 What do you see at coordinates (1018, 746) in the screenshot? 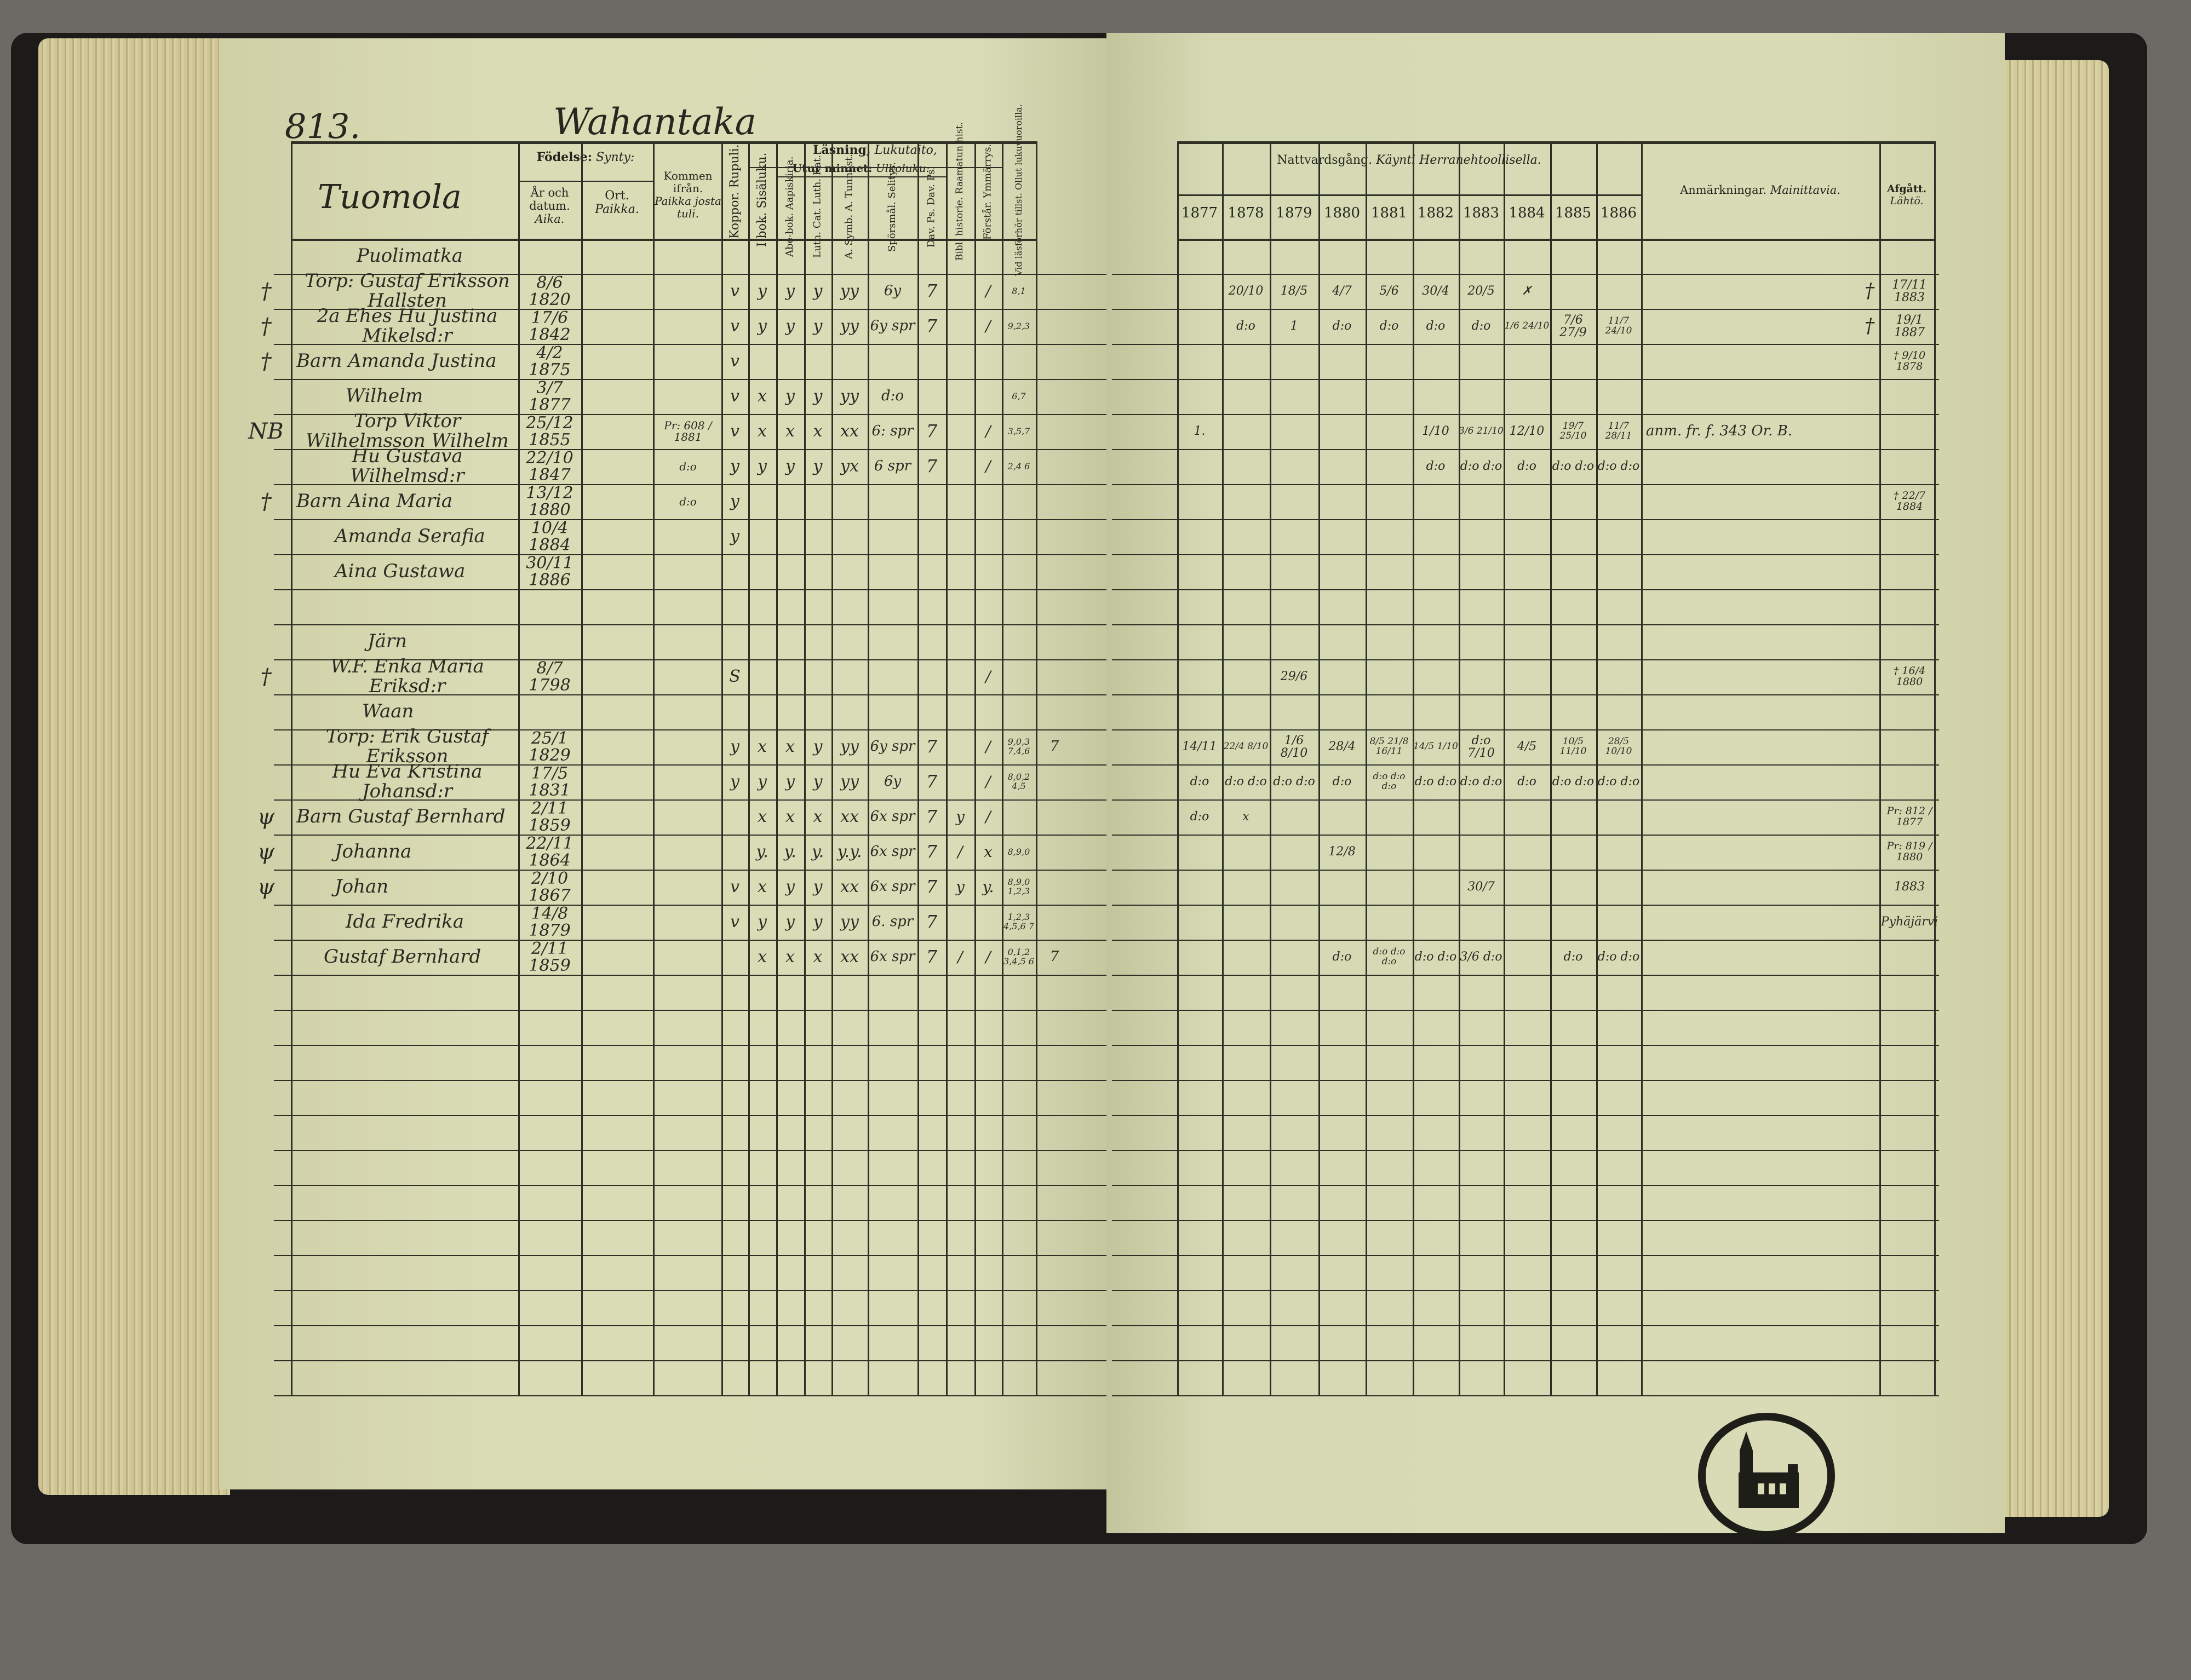
I see `person-exam-record: 9,0,3 7,4,6` at bounding box center [1018, 746].